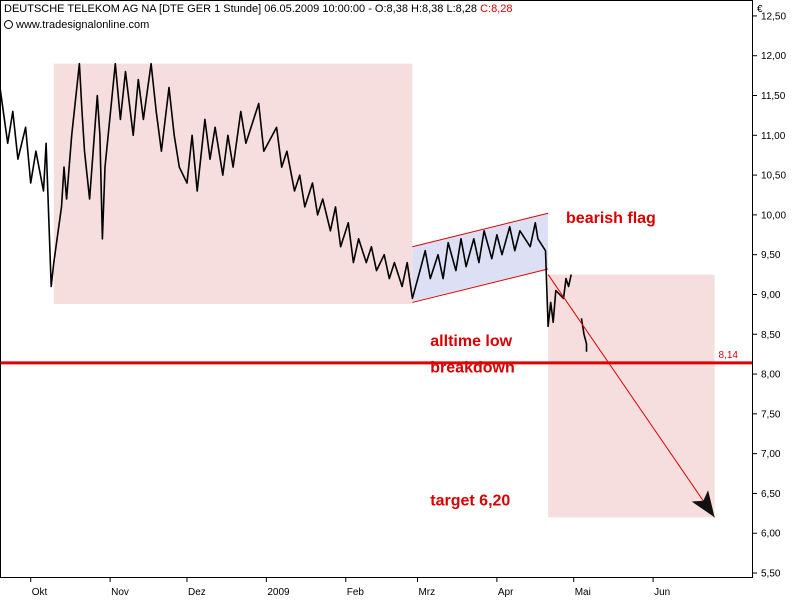 Image resolution: width=800 pixels, height=600 pixels. I want to click on y-tick-label: 12,00, so click(773, 56).